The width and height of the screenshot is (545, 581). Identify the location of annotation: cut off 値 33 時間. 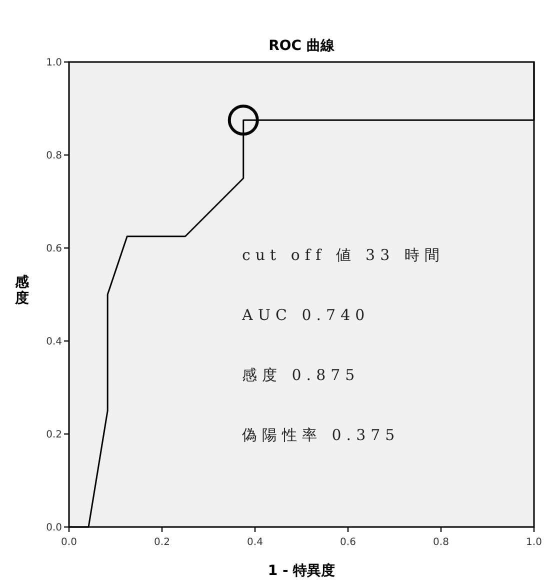
(343, 255).